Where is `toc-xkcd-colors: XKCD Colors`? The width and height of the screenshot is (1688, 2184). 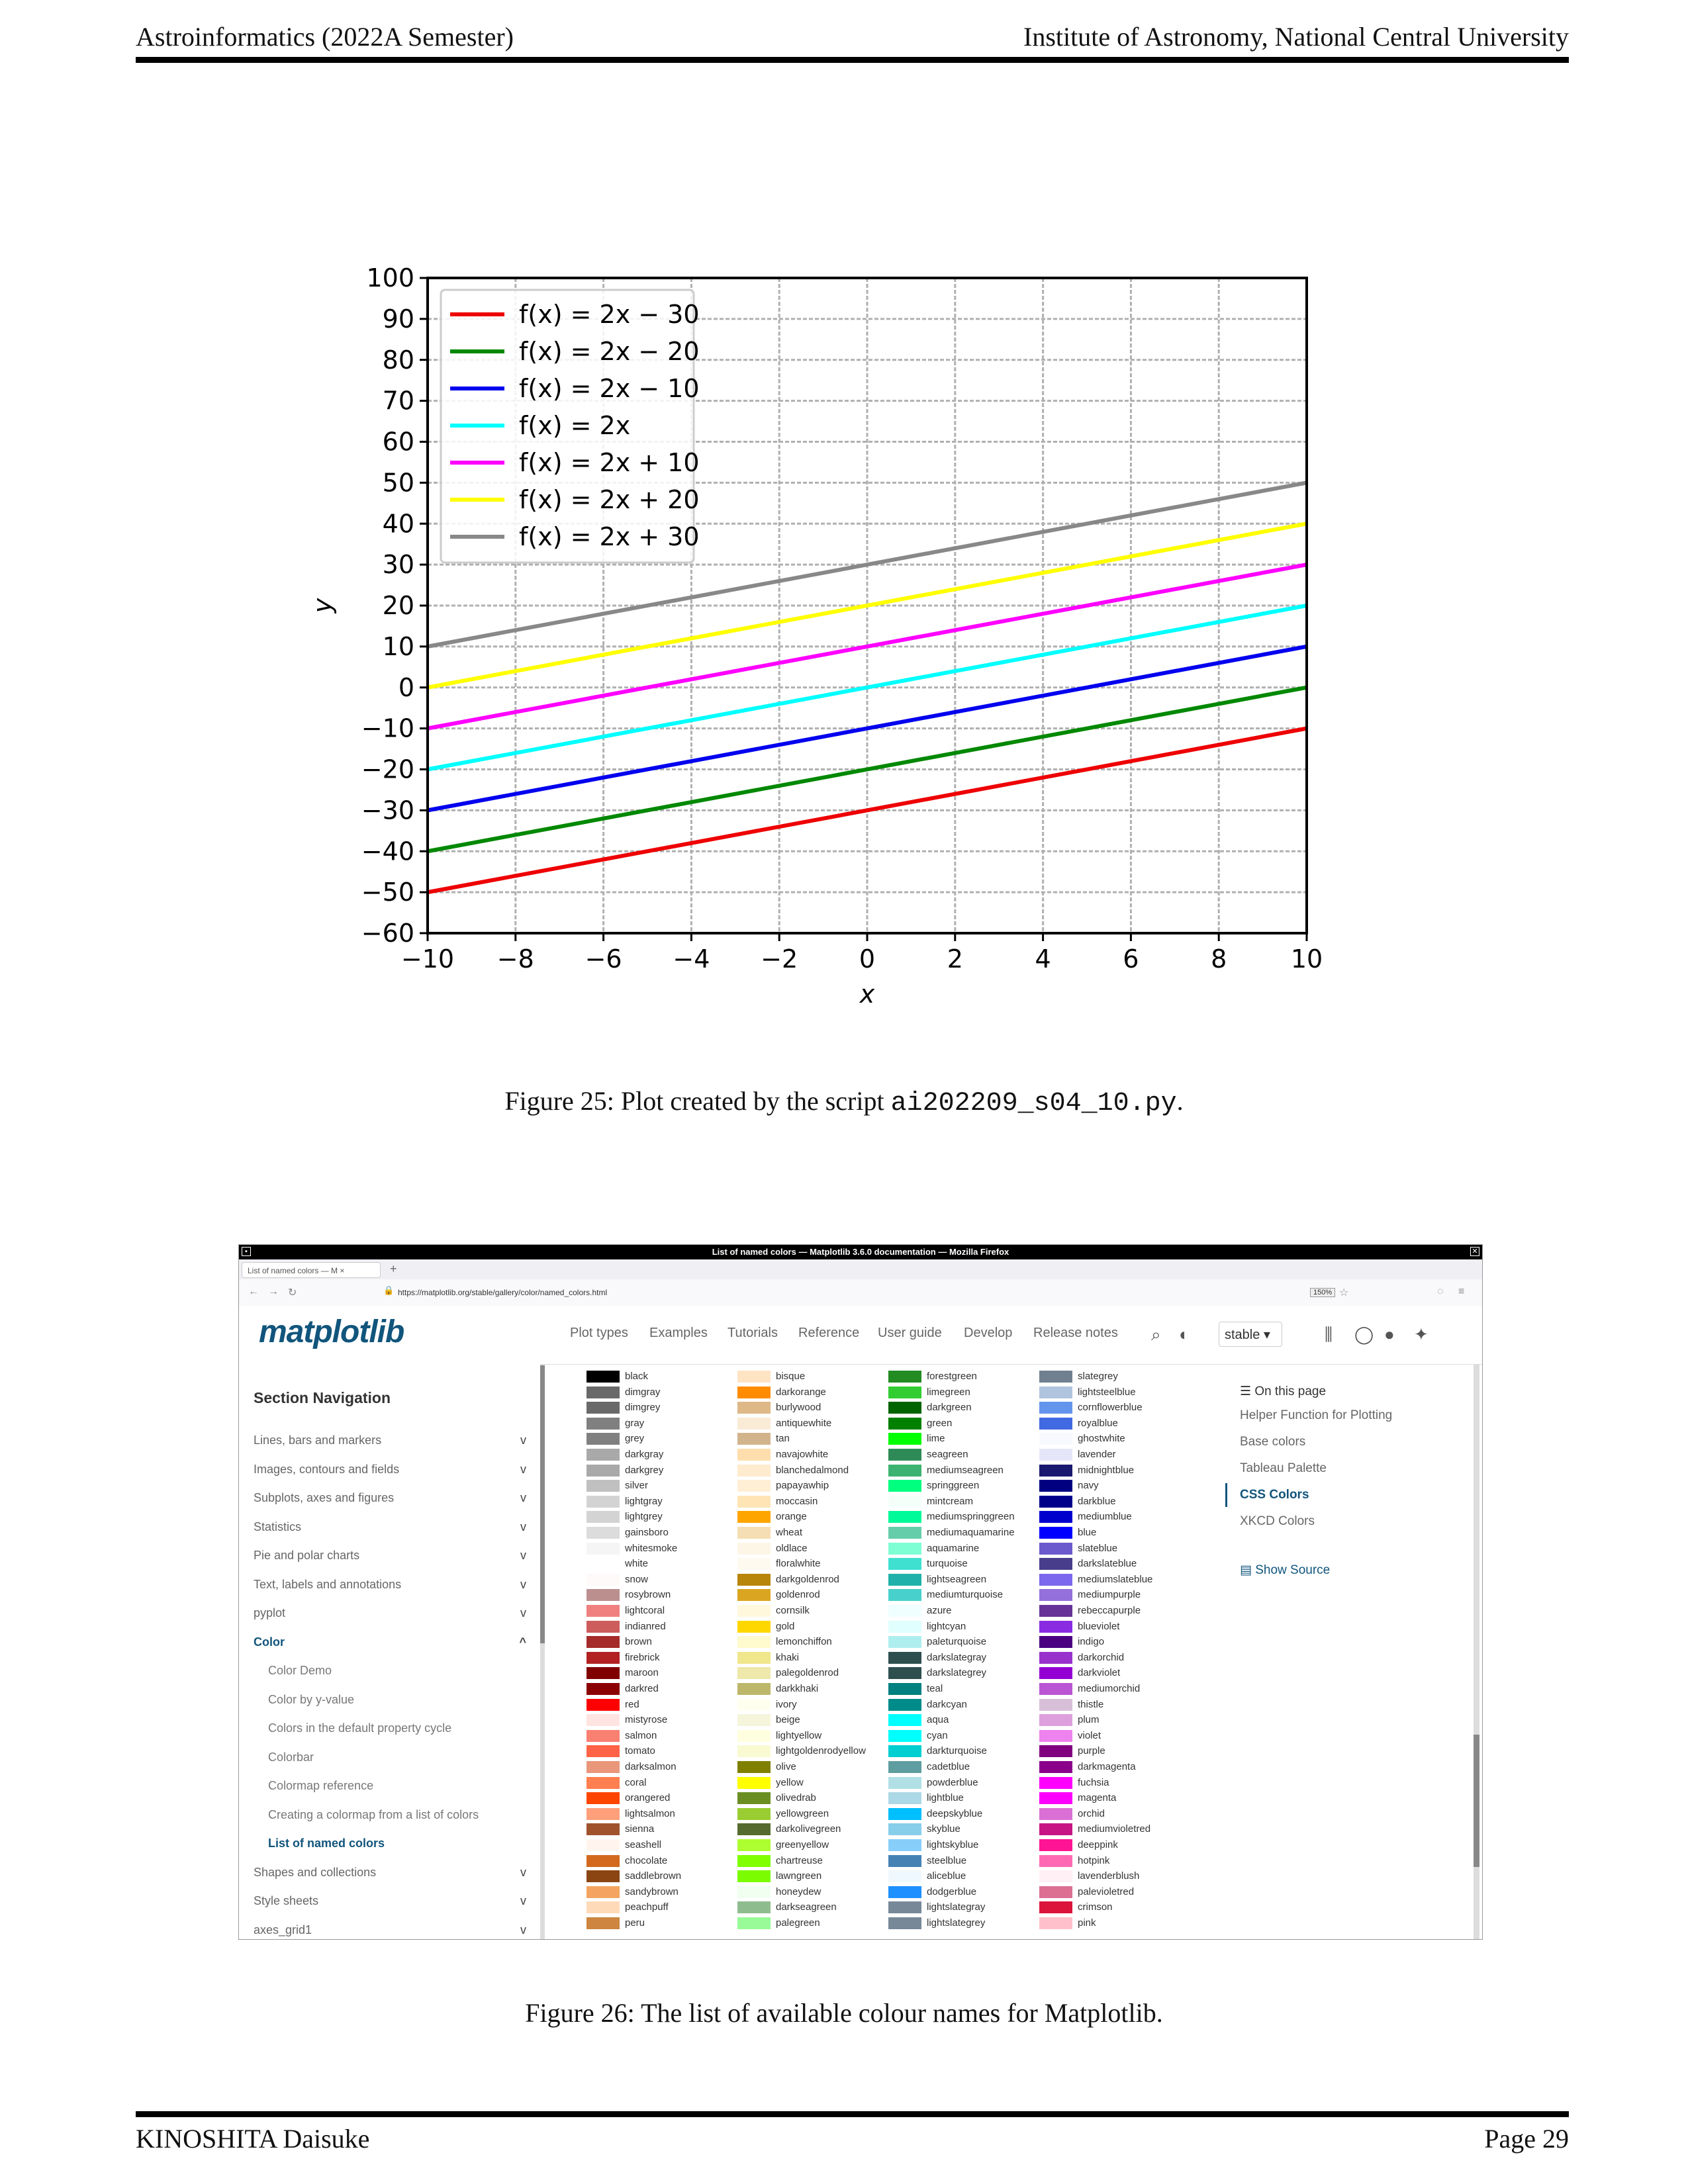 toc-xkcd-colors: XKCD Colors is located at coordinates (1277, 1521).